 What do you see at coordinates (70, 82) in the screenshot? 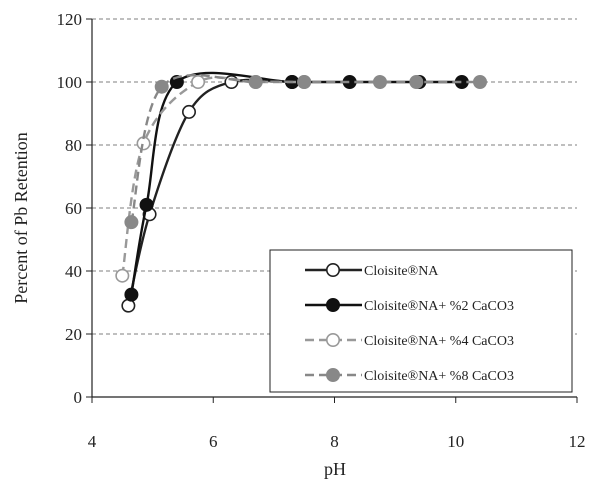
I see `y-tick-label-5: 100` at bounding box center [70, 82].